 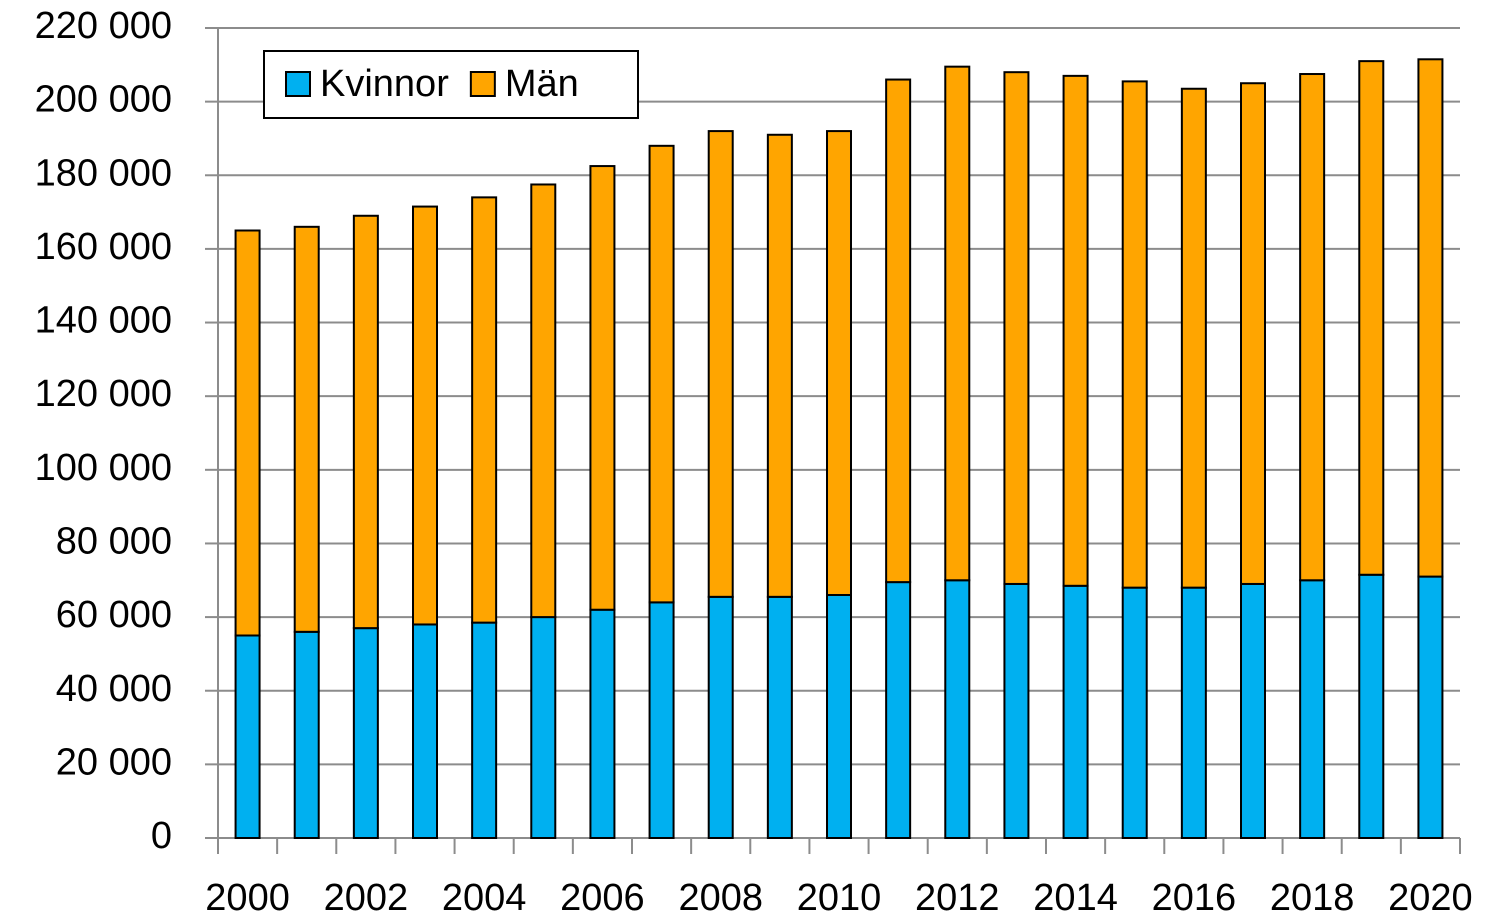 What do you see at coordinates (103, 468) in the screenshot?
I see `y-tick-label: 100 000` at bounding box center [103, 468].